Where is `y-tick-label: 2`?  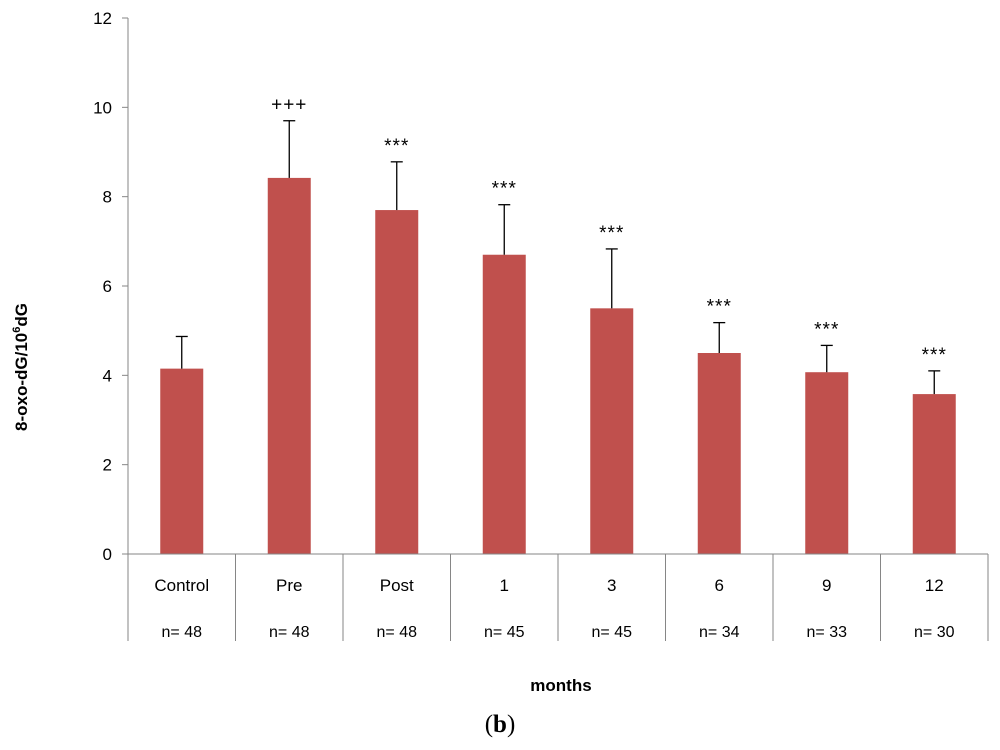
y-tick-label: 2 is located at coordinates (107, 465).